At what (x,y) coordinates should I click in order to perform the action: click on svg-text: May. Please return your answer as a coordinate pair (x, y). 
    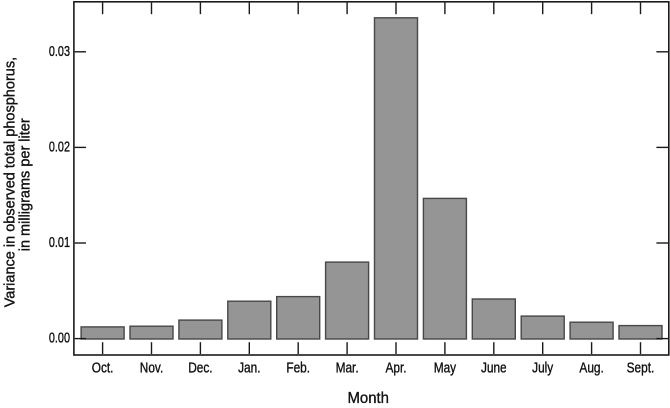
    Looking at the image, I should click on (445, 367).